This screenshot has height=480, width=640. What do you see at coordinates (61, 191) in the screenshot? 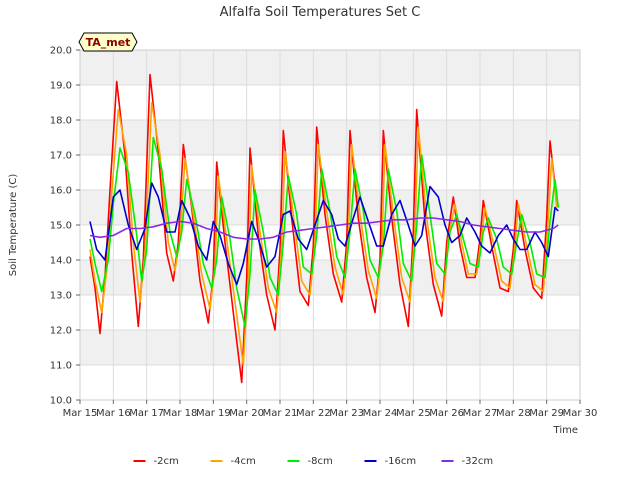
I see `y-tick-label: 16.0` at bounding box center [61, 191].